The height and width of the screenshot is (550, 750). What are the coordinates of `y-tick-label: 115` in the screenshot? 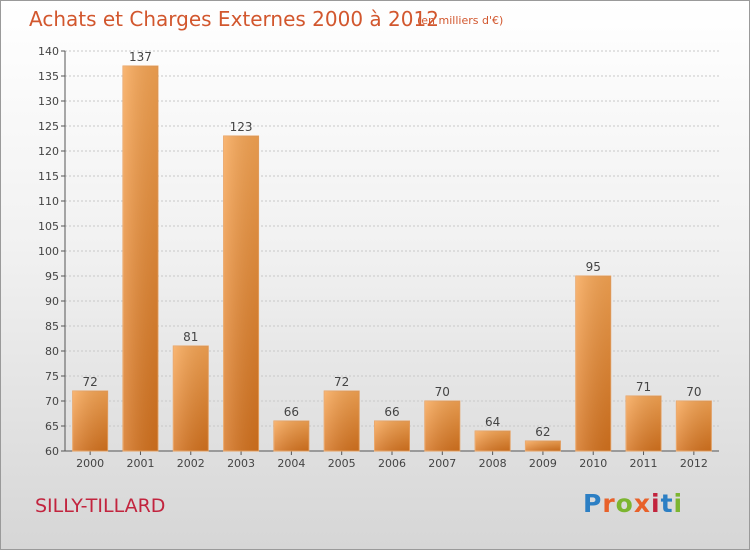 It's located at (48, 176).